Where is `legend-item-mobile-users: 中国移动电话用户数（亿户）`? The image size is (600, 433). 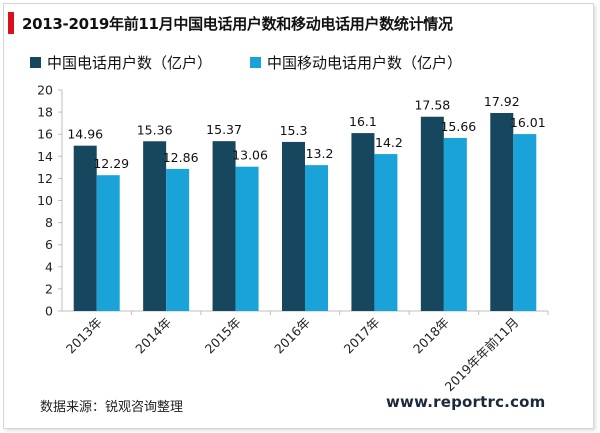
legend-item-mobile-users: 中国移动电话用户数（亿户） is located at coordinates (356, 62).